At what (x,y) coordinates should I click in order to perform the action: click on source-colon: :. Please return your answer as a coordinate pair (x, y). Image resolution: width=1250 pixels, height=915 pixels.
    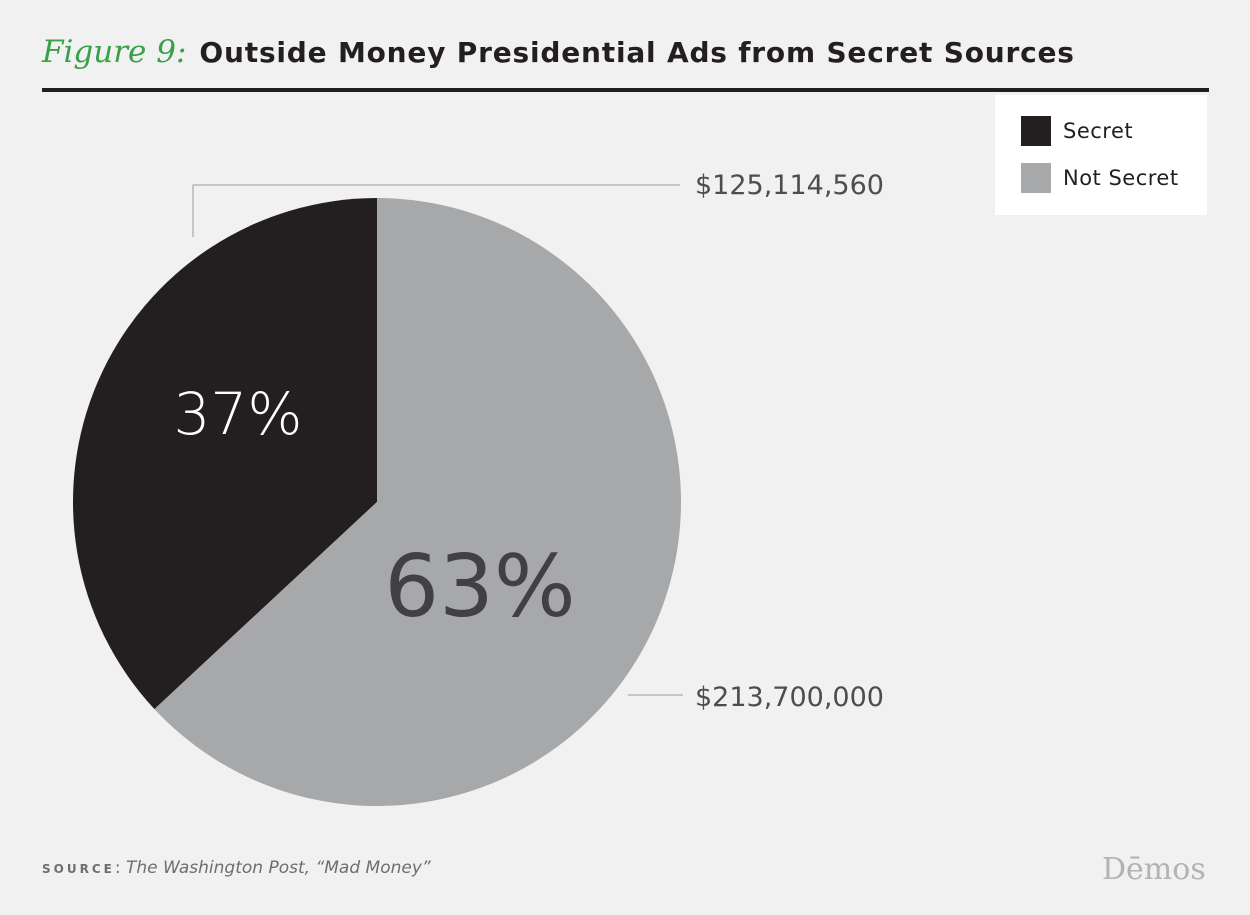
    Looking at the image, I should click on (120, 868).